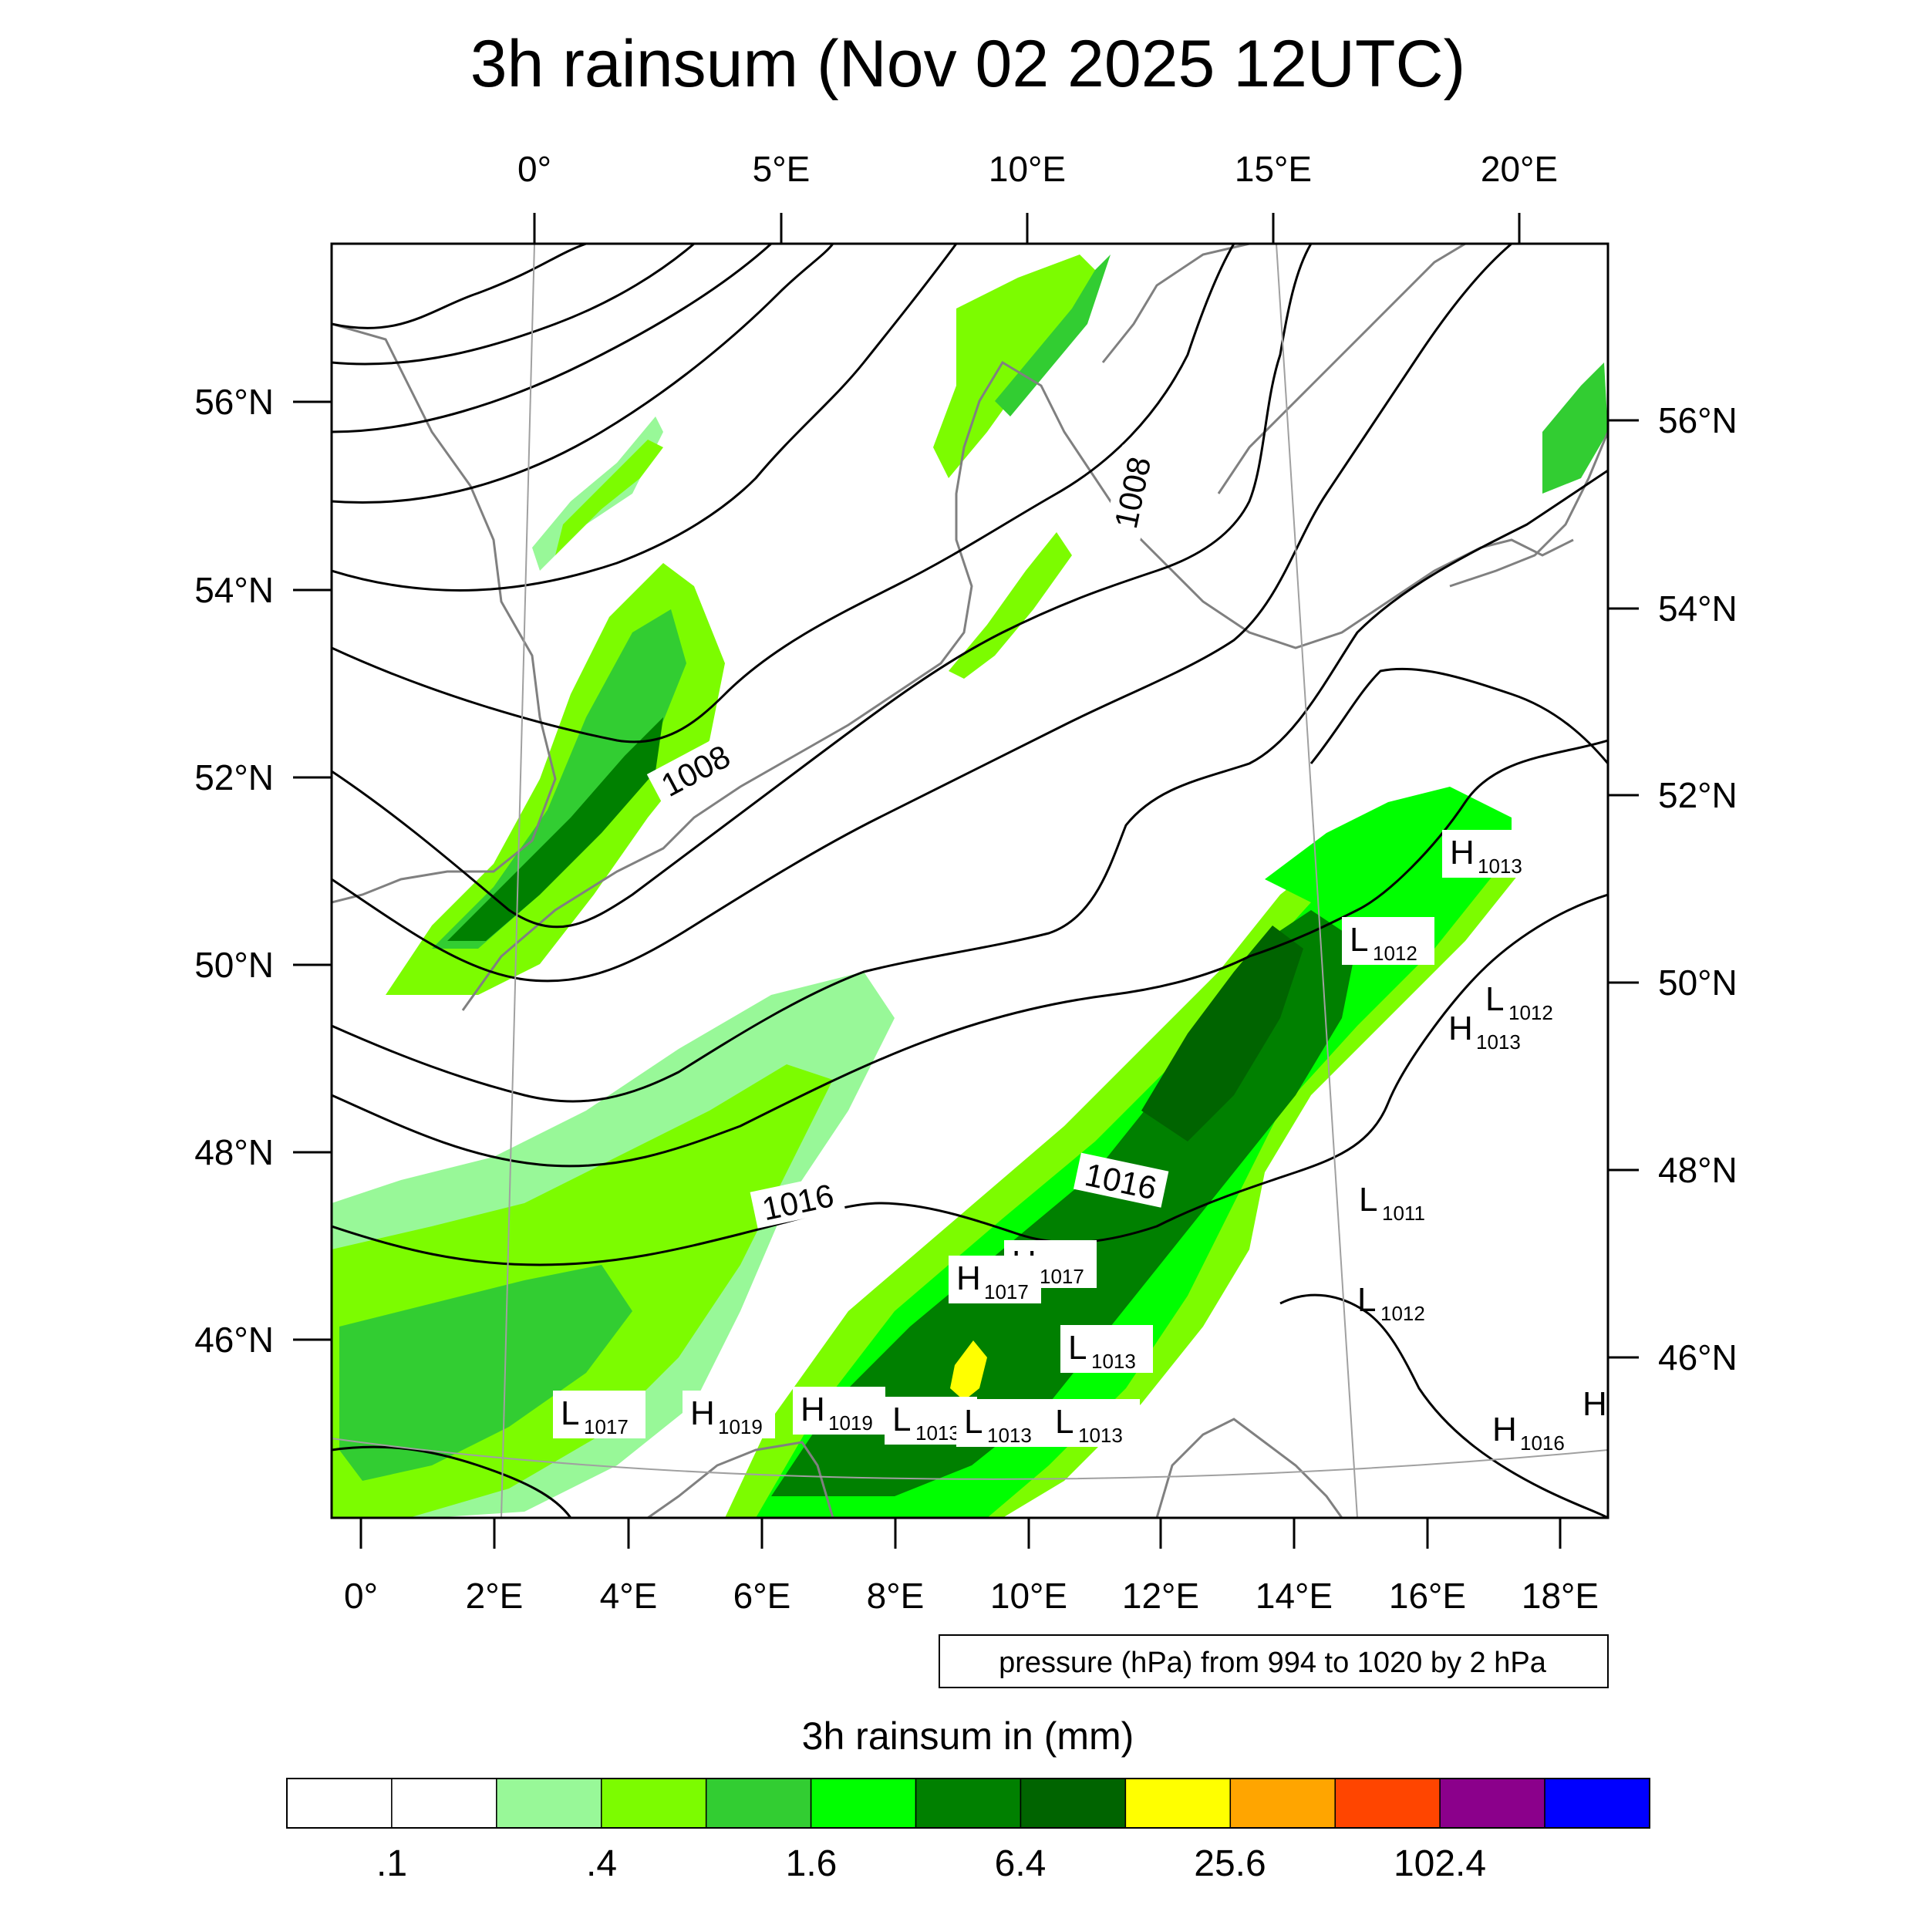  Describe the element at coordinates (782, 169) in the screenshot. I see `top-lon-label: 5°E` at that location.